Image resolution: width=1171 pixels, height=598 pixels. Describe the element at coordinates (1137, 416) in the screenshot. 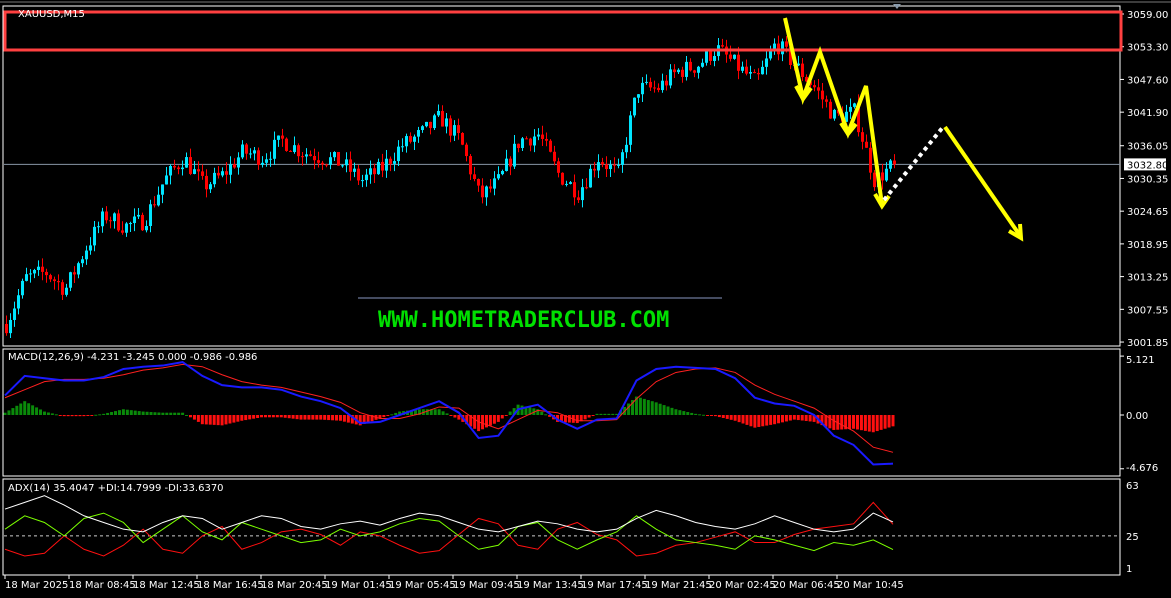

I see `macd-tick-label: 0.00` at that location.